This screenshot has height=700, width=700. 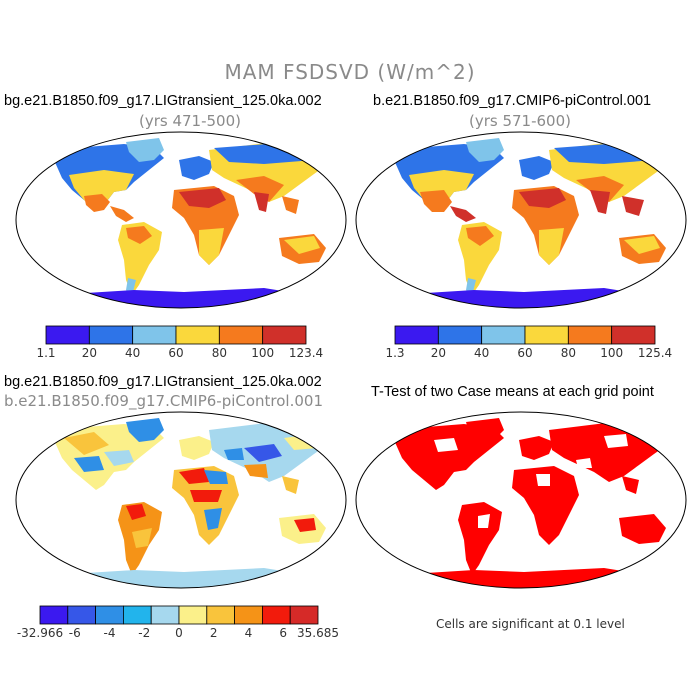 I want to click on colorbar-label: 123.4, so click(x=306, y=353).